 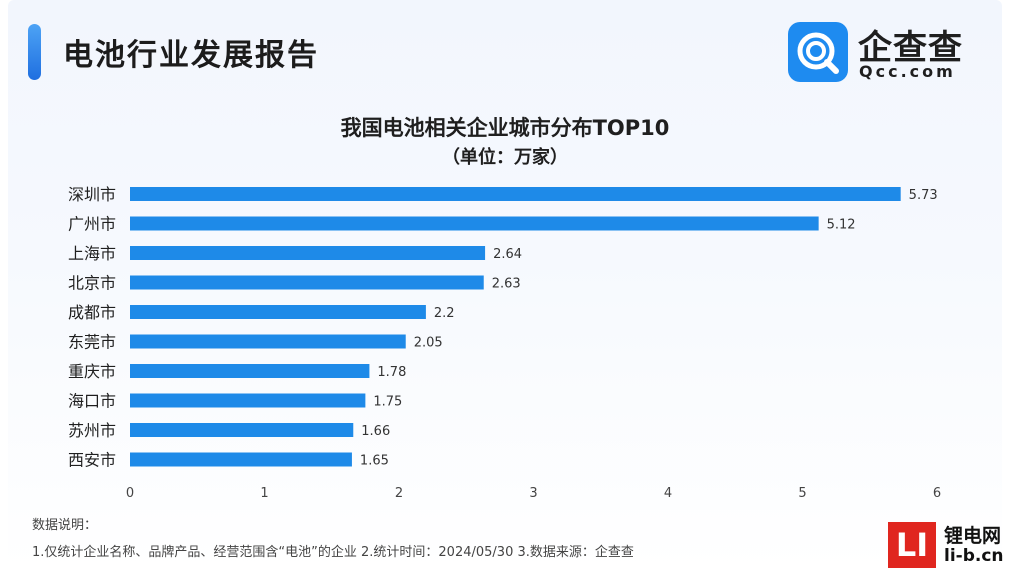 What do you see at coordinates (375, 431) in the screenshot?
I see `value-label: 1.66` at bounding box center [375, 431].